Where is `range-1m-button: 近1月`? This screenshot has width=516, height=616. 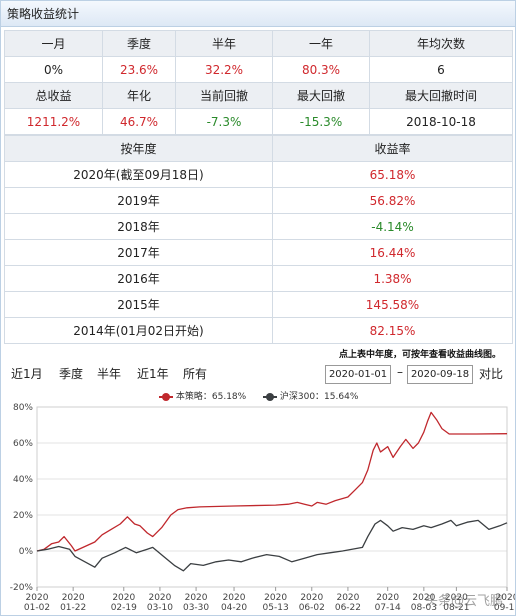
range-1m-button: 近1月 is located at coordinates (27, 374).